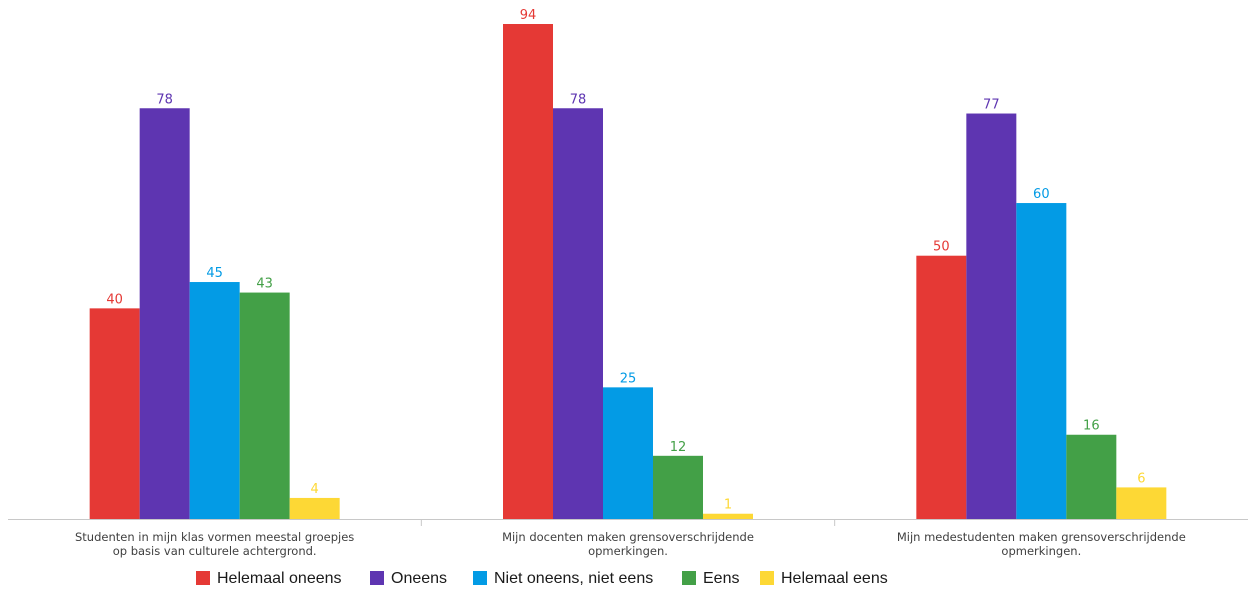 The width and height of the screenshot is (1258, 597). Describe the element at coordinates (215, 551) in the screenshot. I see `category-label-line: op basis van culturele achtergrond.` at that location.